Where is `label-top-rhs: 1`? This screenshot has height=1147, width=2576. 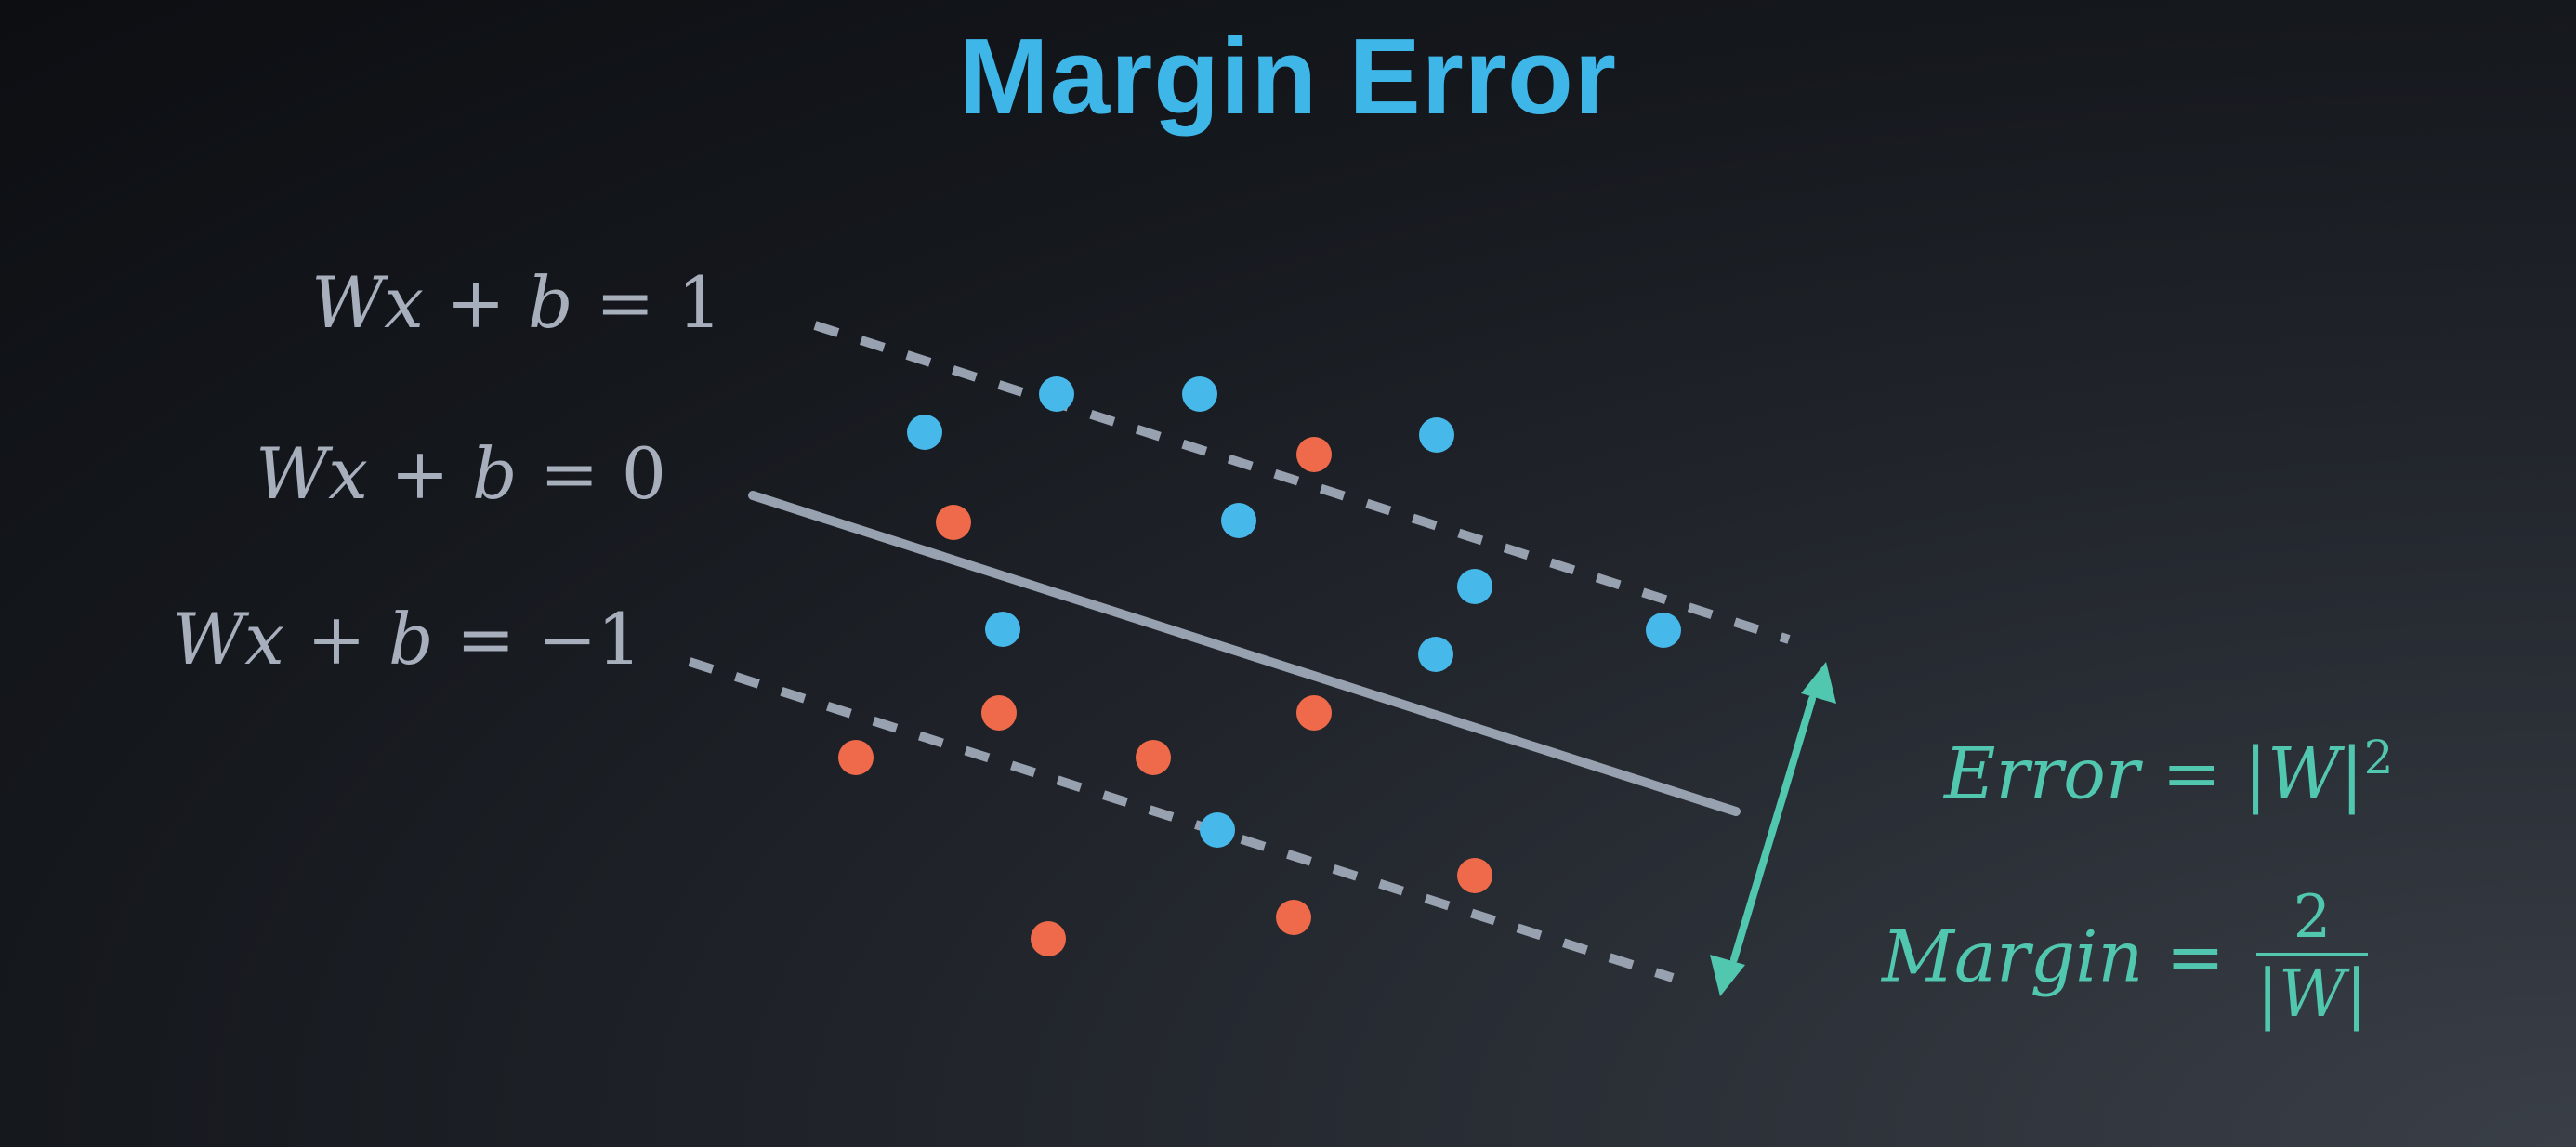
label-top-rhs: 1 is located at coordinates (700, 302).